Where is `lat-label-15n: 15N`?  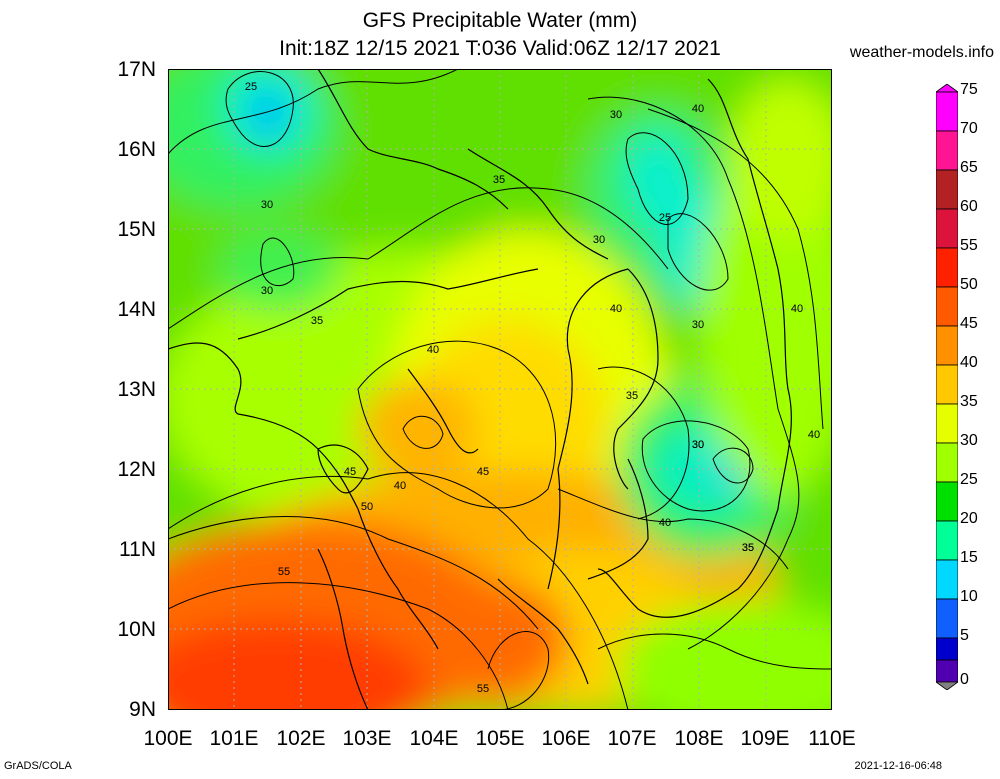 lat-label-15n: 15N is located at coordinates (136, 229).